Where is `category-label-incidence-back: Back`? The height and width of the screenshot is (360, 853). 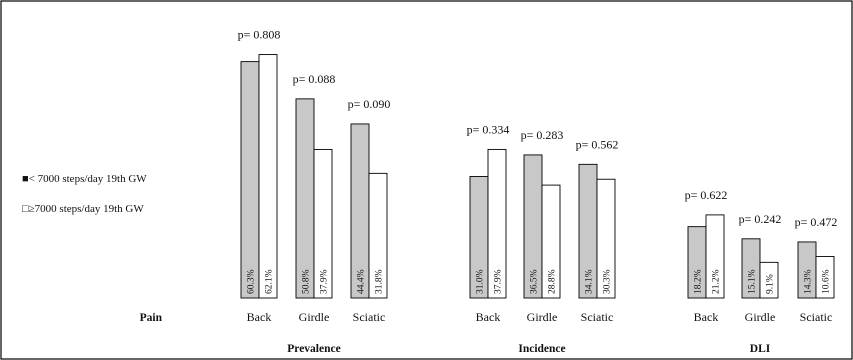
category-label-incidence-back: Back is located at coordinates (488, 317).